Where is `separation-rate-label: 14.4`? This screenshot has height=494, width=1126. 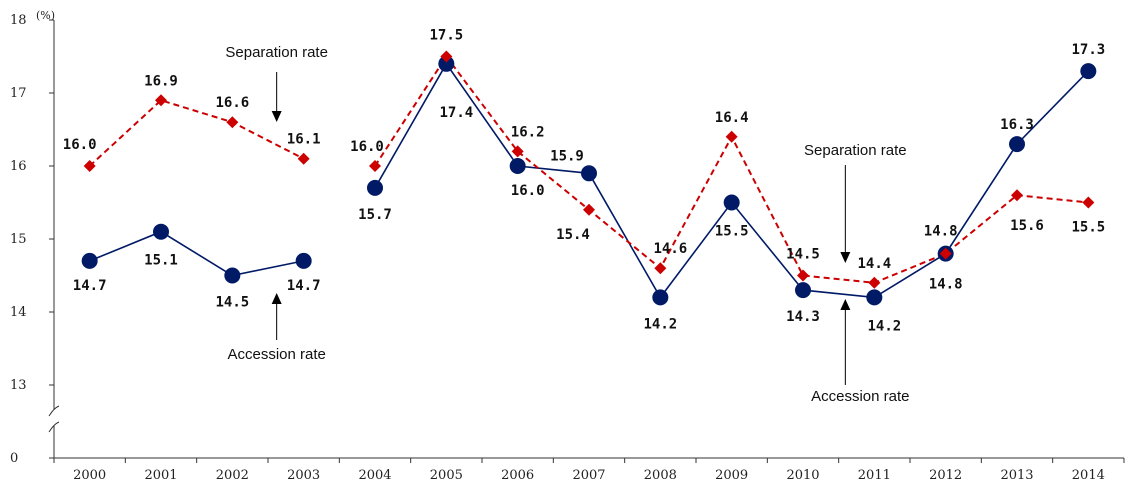
separation-rate-label: 14.4 is located at coordinates (874, 264).